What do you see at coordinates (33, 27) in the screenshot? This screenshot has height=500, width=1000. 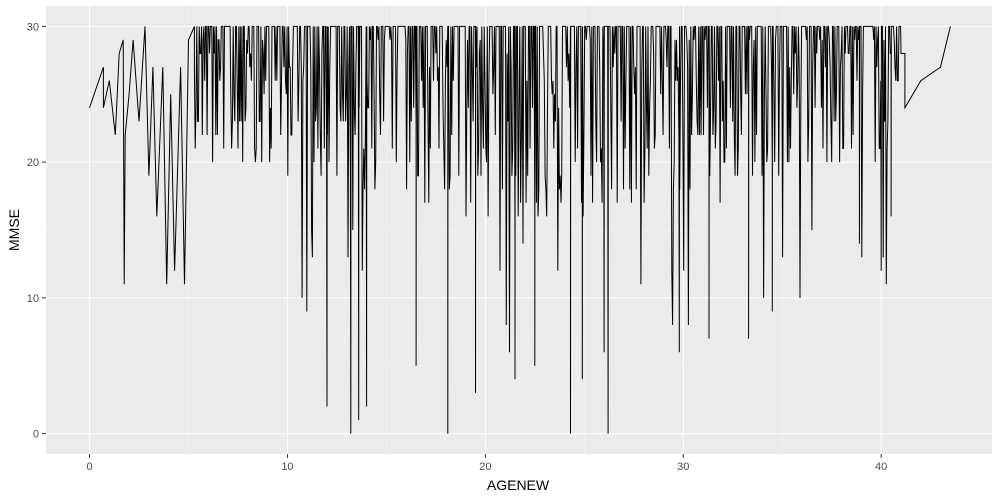 I see `y-tick-label: 30` at bounding box center [33, 27].